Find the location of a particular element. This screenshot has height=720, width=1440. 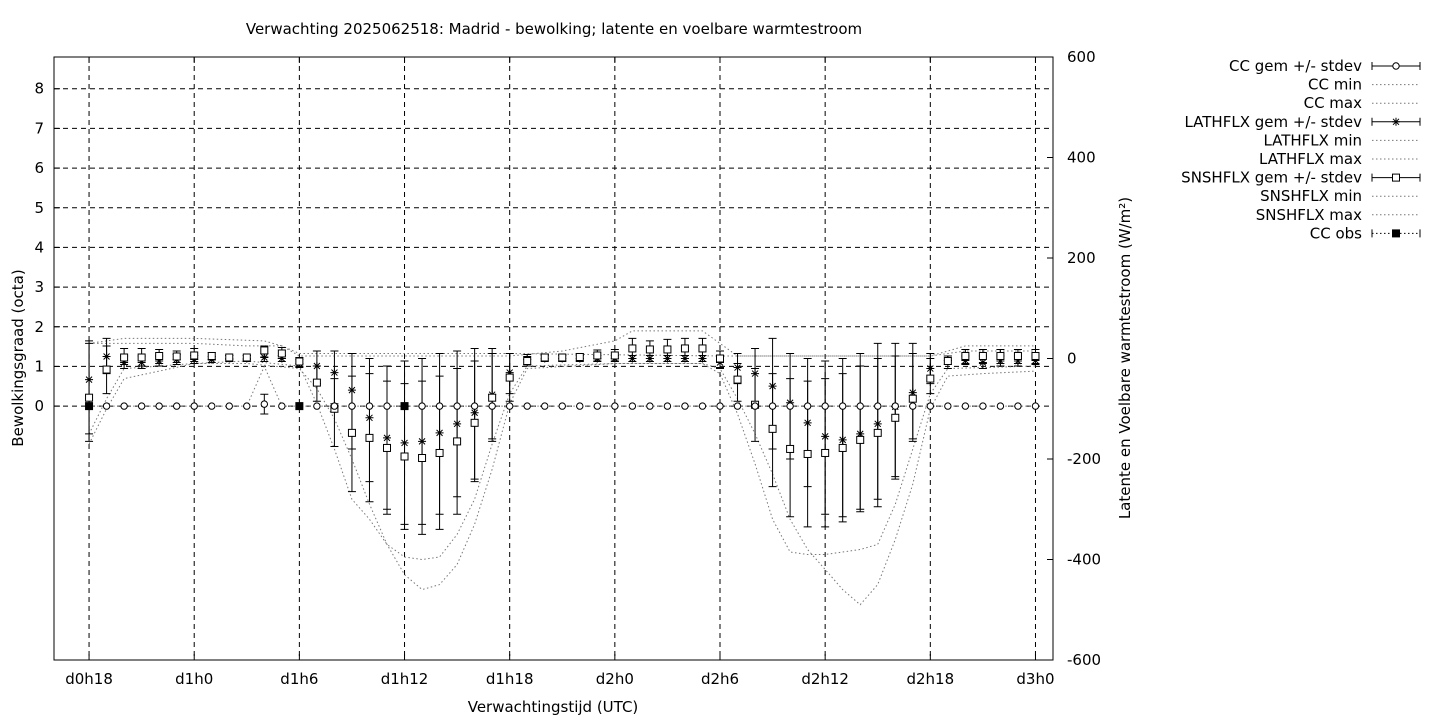

x-tick-label: d1h12 is located at coordinates (405, 679).